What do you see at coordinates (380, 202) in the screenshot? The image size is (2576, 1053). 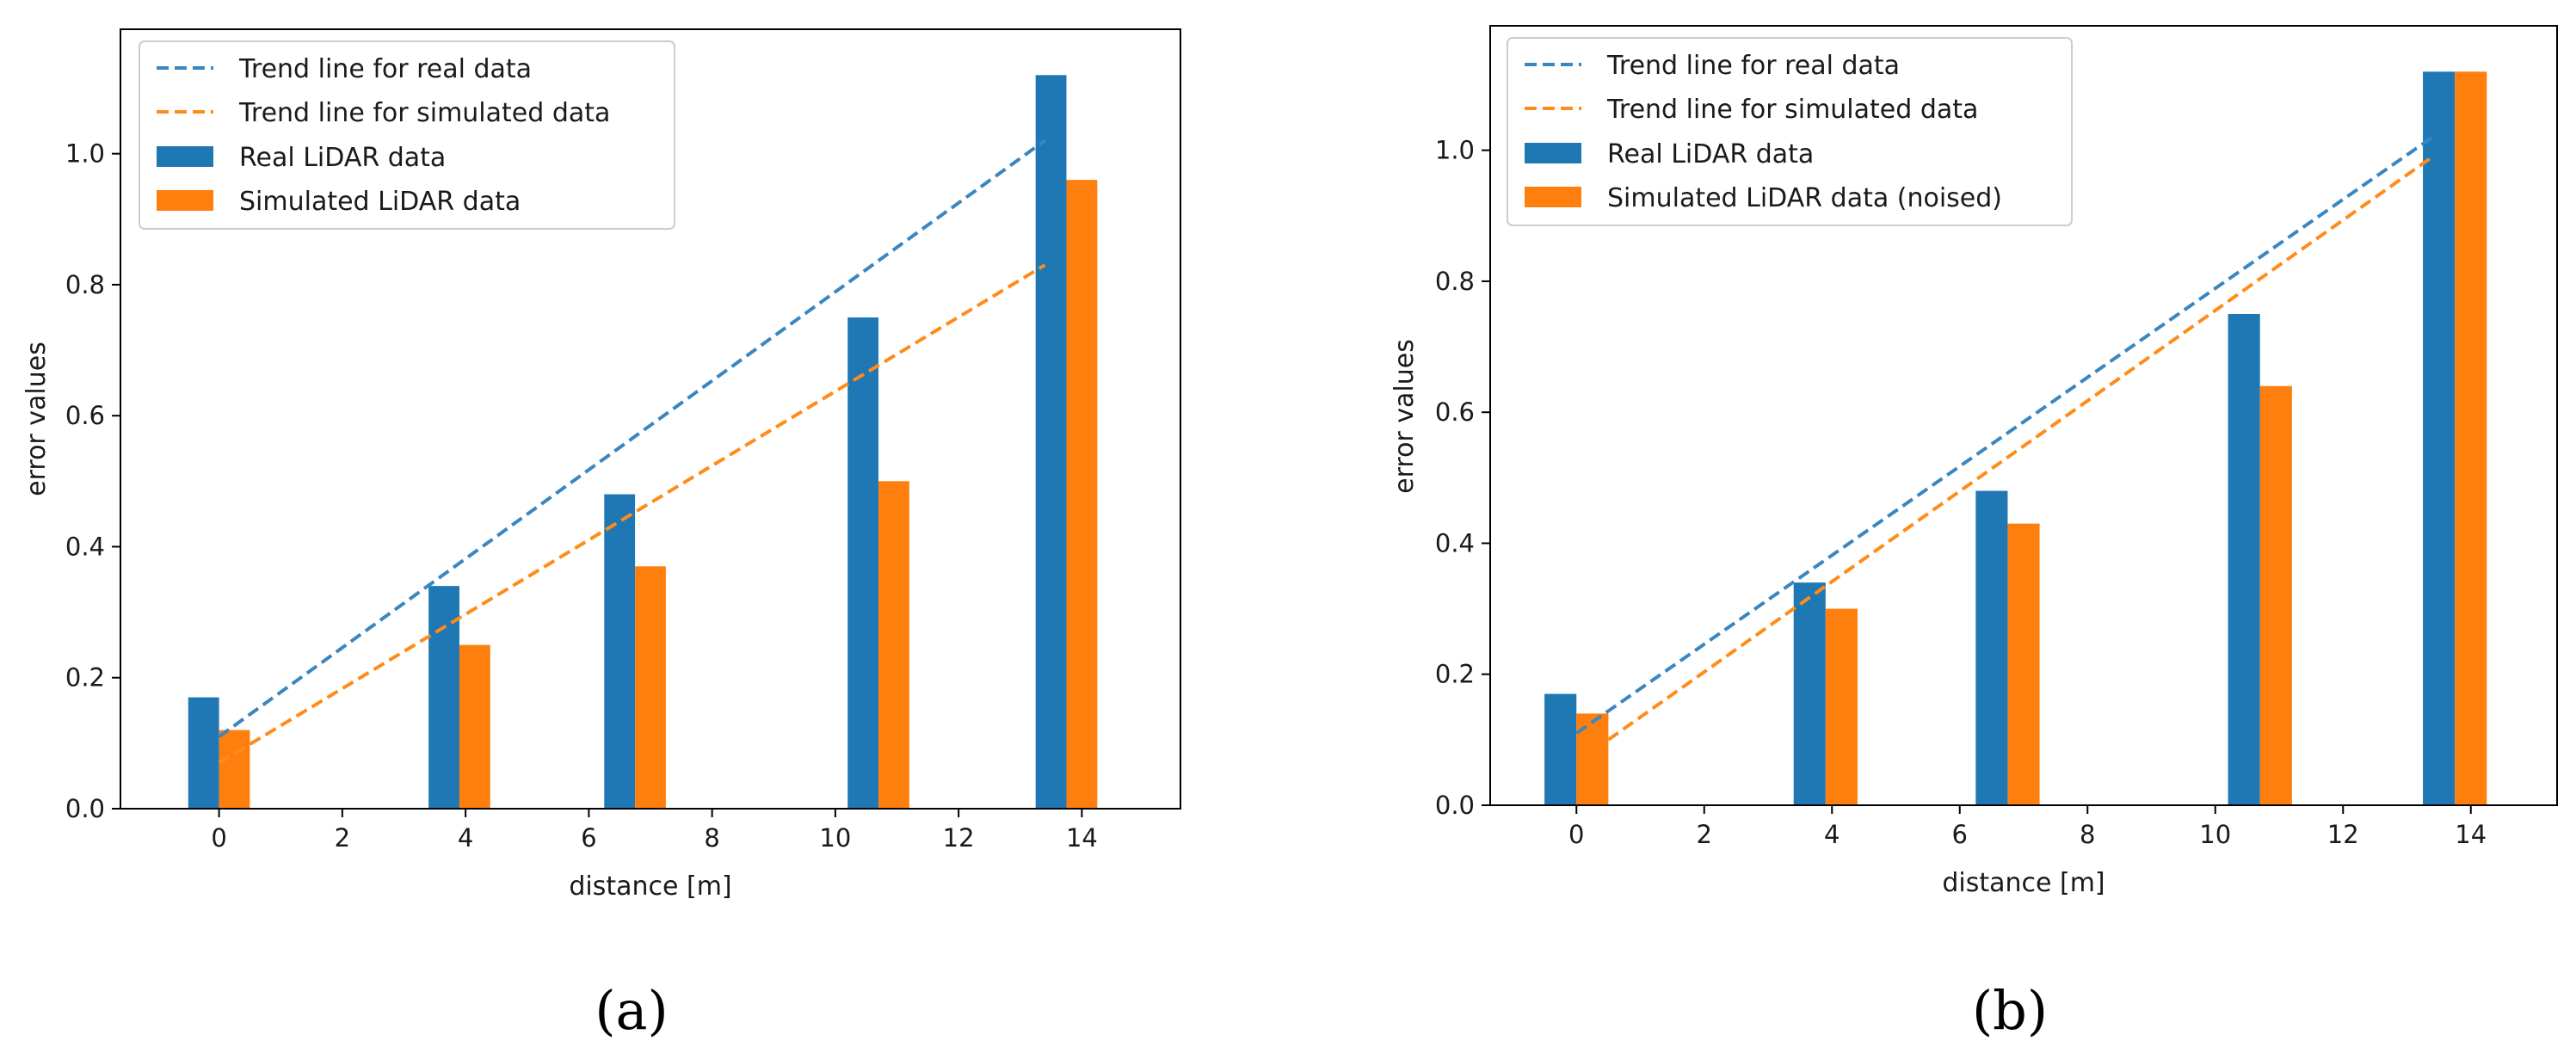 I see `legend-label-simulated: Simulated LiDAR data` at bounding box center [380, 202].